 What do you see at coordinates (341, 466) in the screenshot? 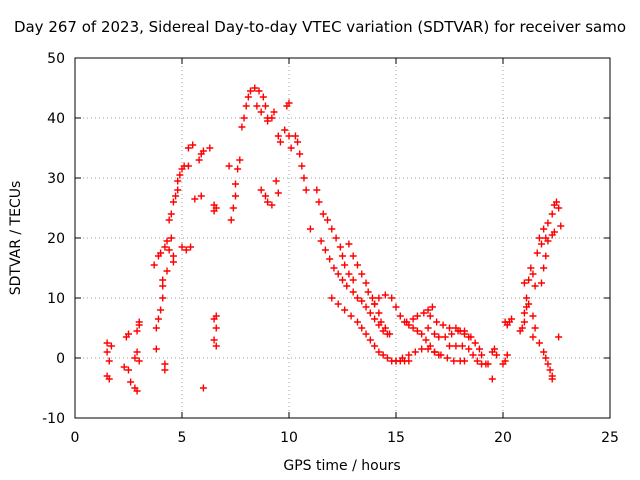
I see `x-axis-label: GPS time / hours` at bounding box center [341, 466].